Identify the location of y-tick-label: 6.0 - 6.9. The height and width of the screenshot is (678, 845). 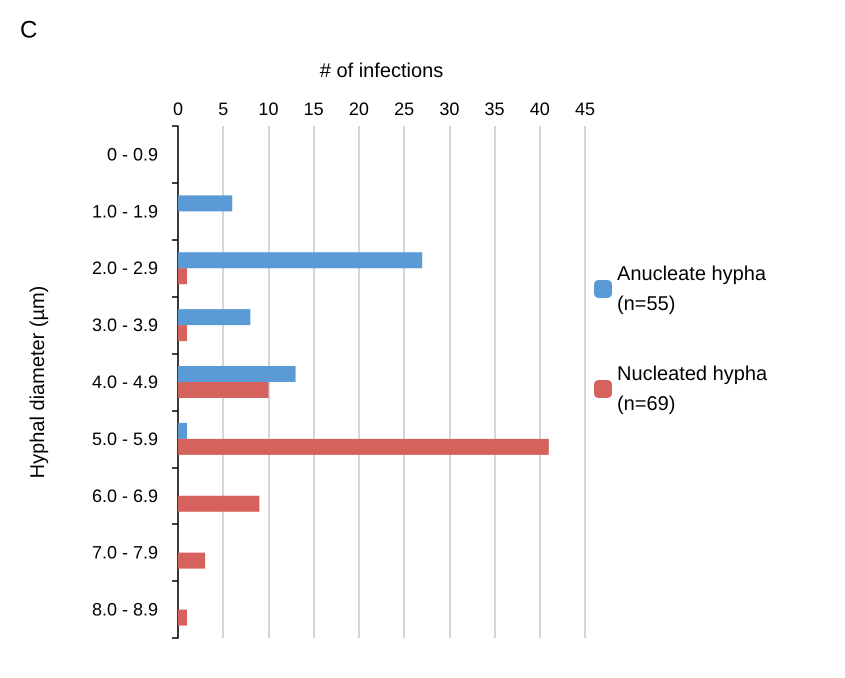
(125, 496).